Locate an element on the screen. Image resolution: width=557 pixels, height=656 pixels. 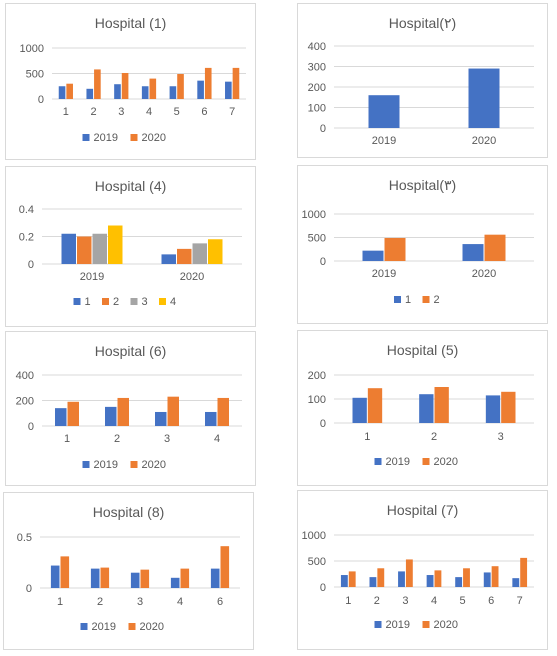
bar-series-2020 is located at coordinates (484, 98).